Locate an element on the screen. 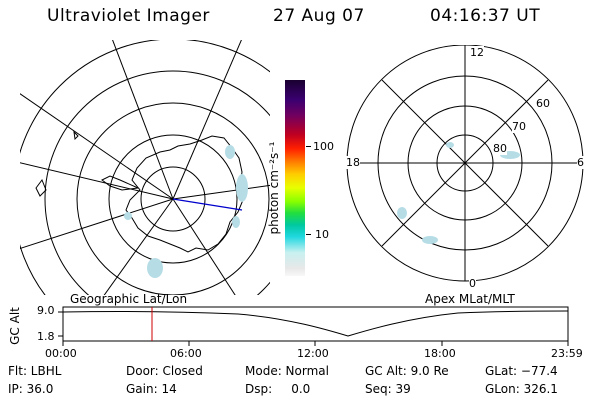 Image resolution: width=600 pixels, height=400 pixels. altitude-xtick-0600: 06:00 is located at coordinates (186, 353).